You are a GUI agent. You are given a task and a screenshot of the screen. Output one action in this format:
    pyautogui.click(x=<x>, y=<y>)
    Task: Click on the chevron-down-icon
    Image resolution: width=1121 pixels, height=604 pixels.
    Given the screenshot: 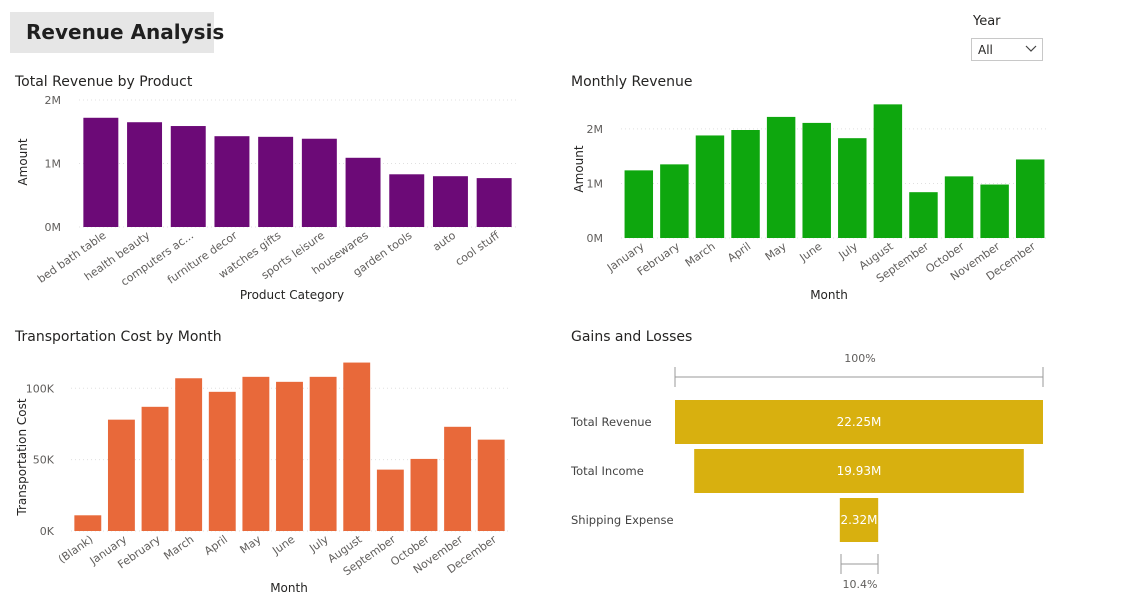 What is the action you would take?
    pyautogui.click(x=1031, y=48)
    